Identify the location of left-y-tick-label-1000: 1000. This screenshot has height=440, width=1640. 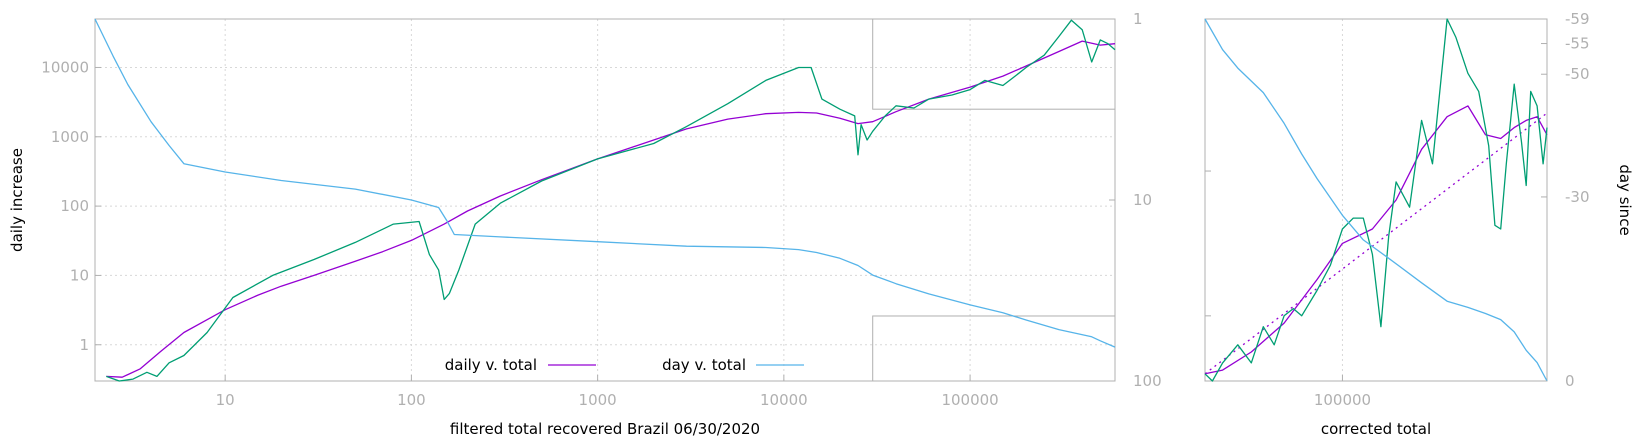
(70, 137).